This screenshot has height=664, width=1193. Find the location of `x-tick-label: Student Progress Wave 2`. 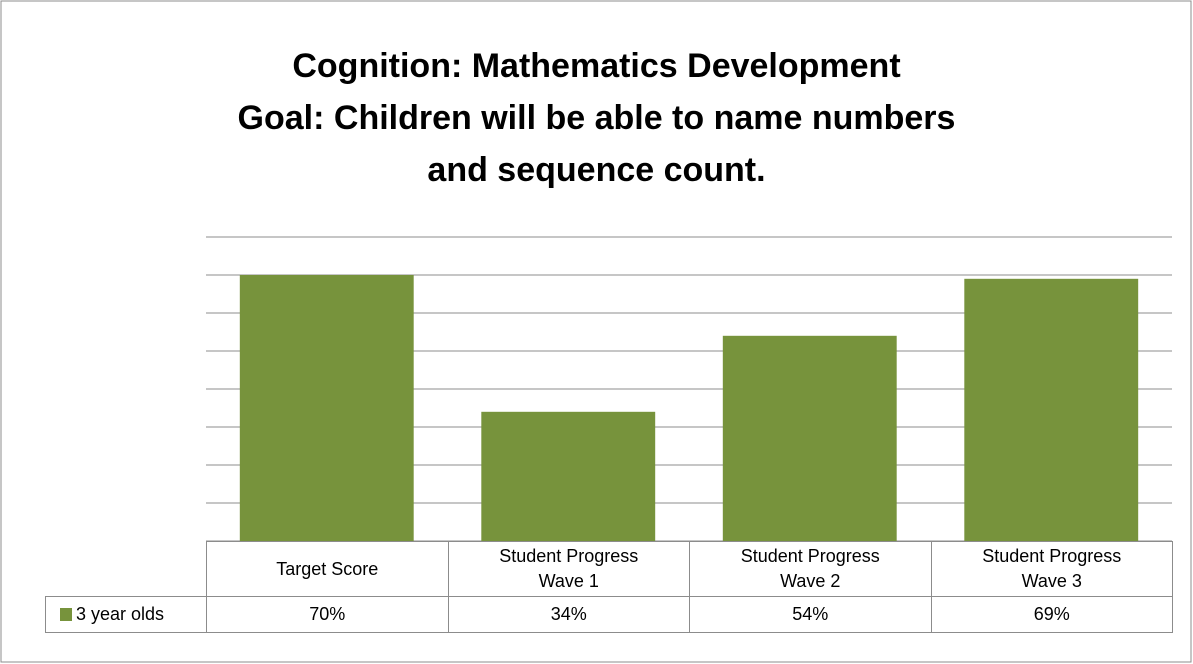

x-tick-label: Student Progress Wave 2 is located at coordinates (810, 569).